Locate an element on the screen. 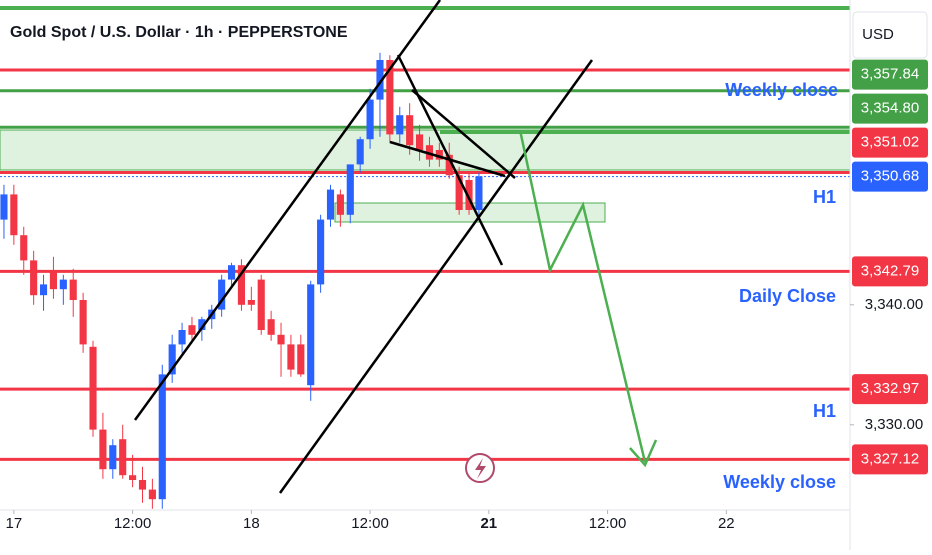 This screenshot has width=932, height=555. currency: USD is located at coordinates (878, 34).